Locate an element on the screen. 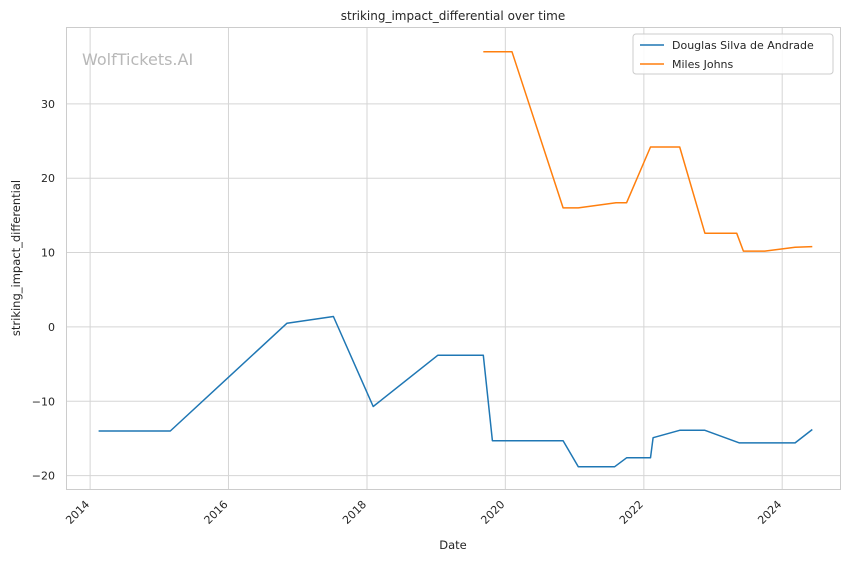  x-tick-label-2016: 2016 is located at coordinates (216, 512).